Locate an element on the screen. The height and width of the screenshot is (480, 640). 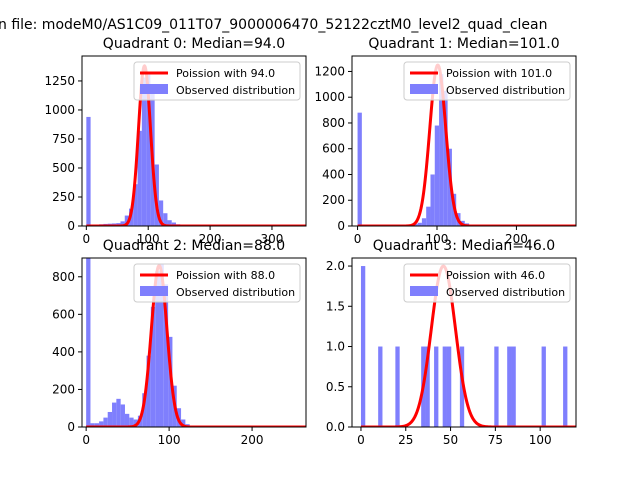
y-tick-label: 750 is located at coordinates (63, 139).